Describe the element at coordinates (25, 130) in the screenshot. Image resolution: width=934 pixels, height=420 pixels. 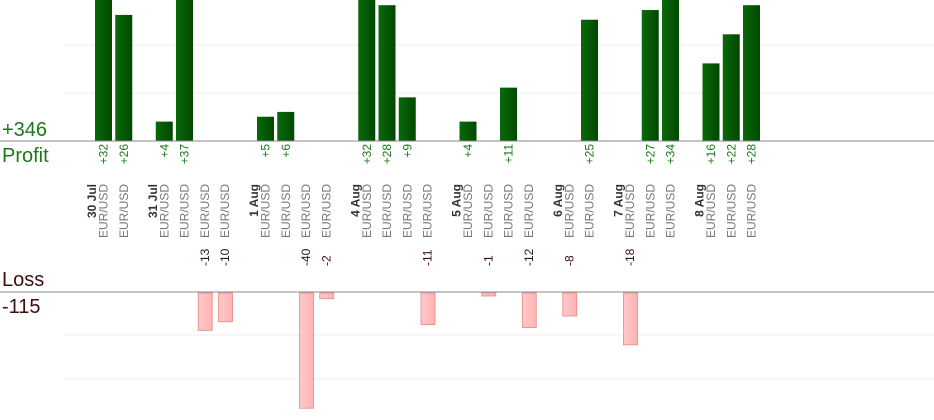
I see `profit-total: +346` at that location.